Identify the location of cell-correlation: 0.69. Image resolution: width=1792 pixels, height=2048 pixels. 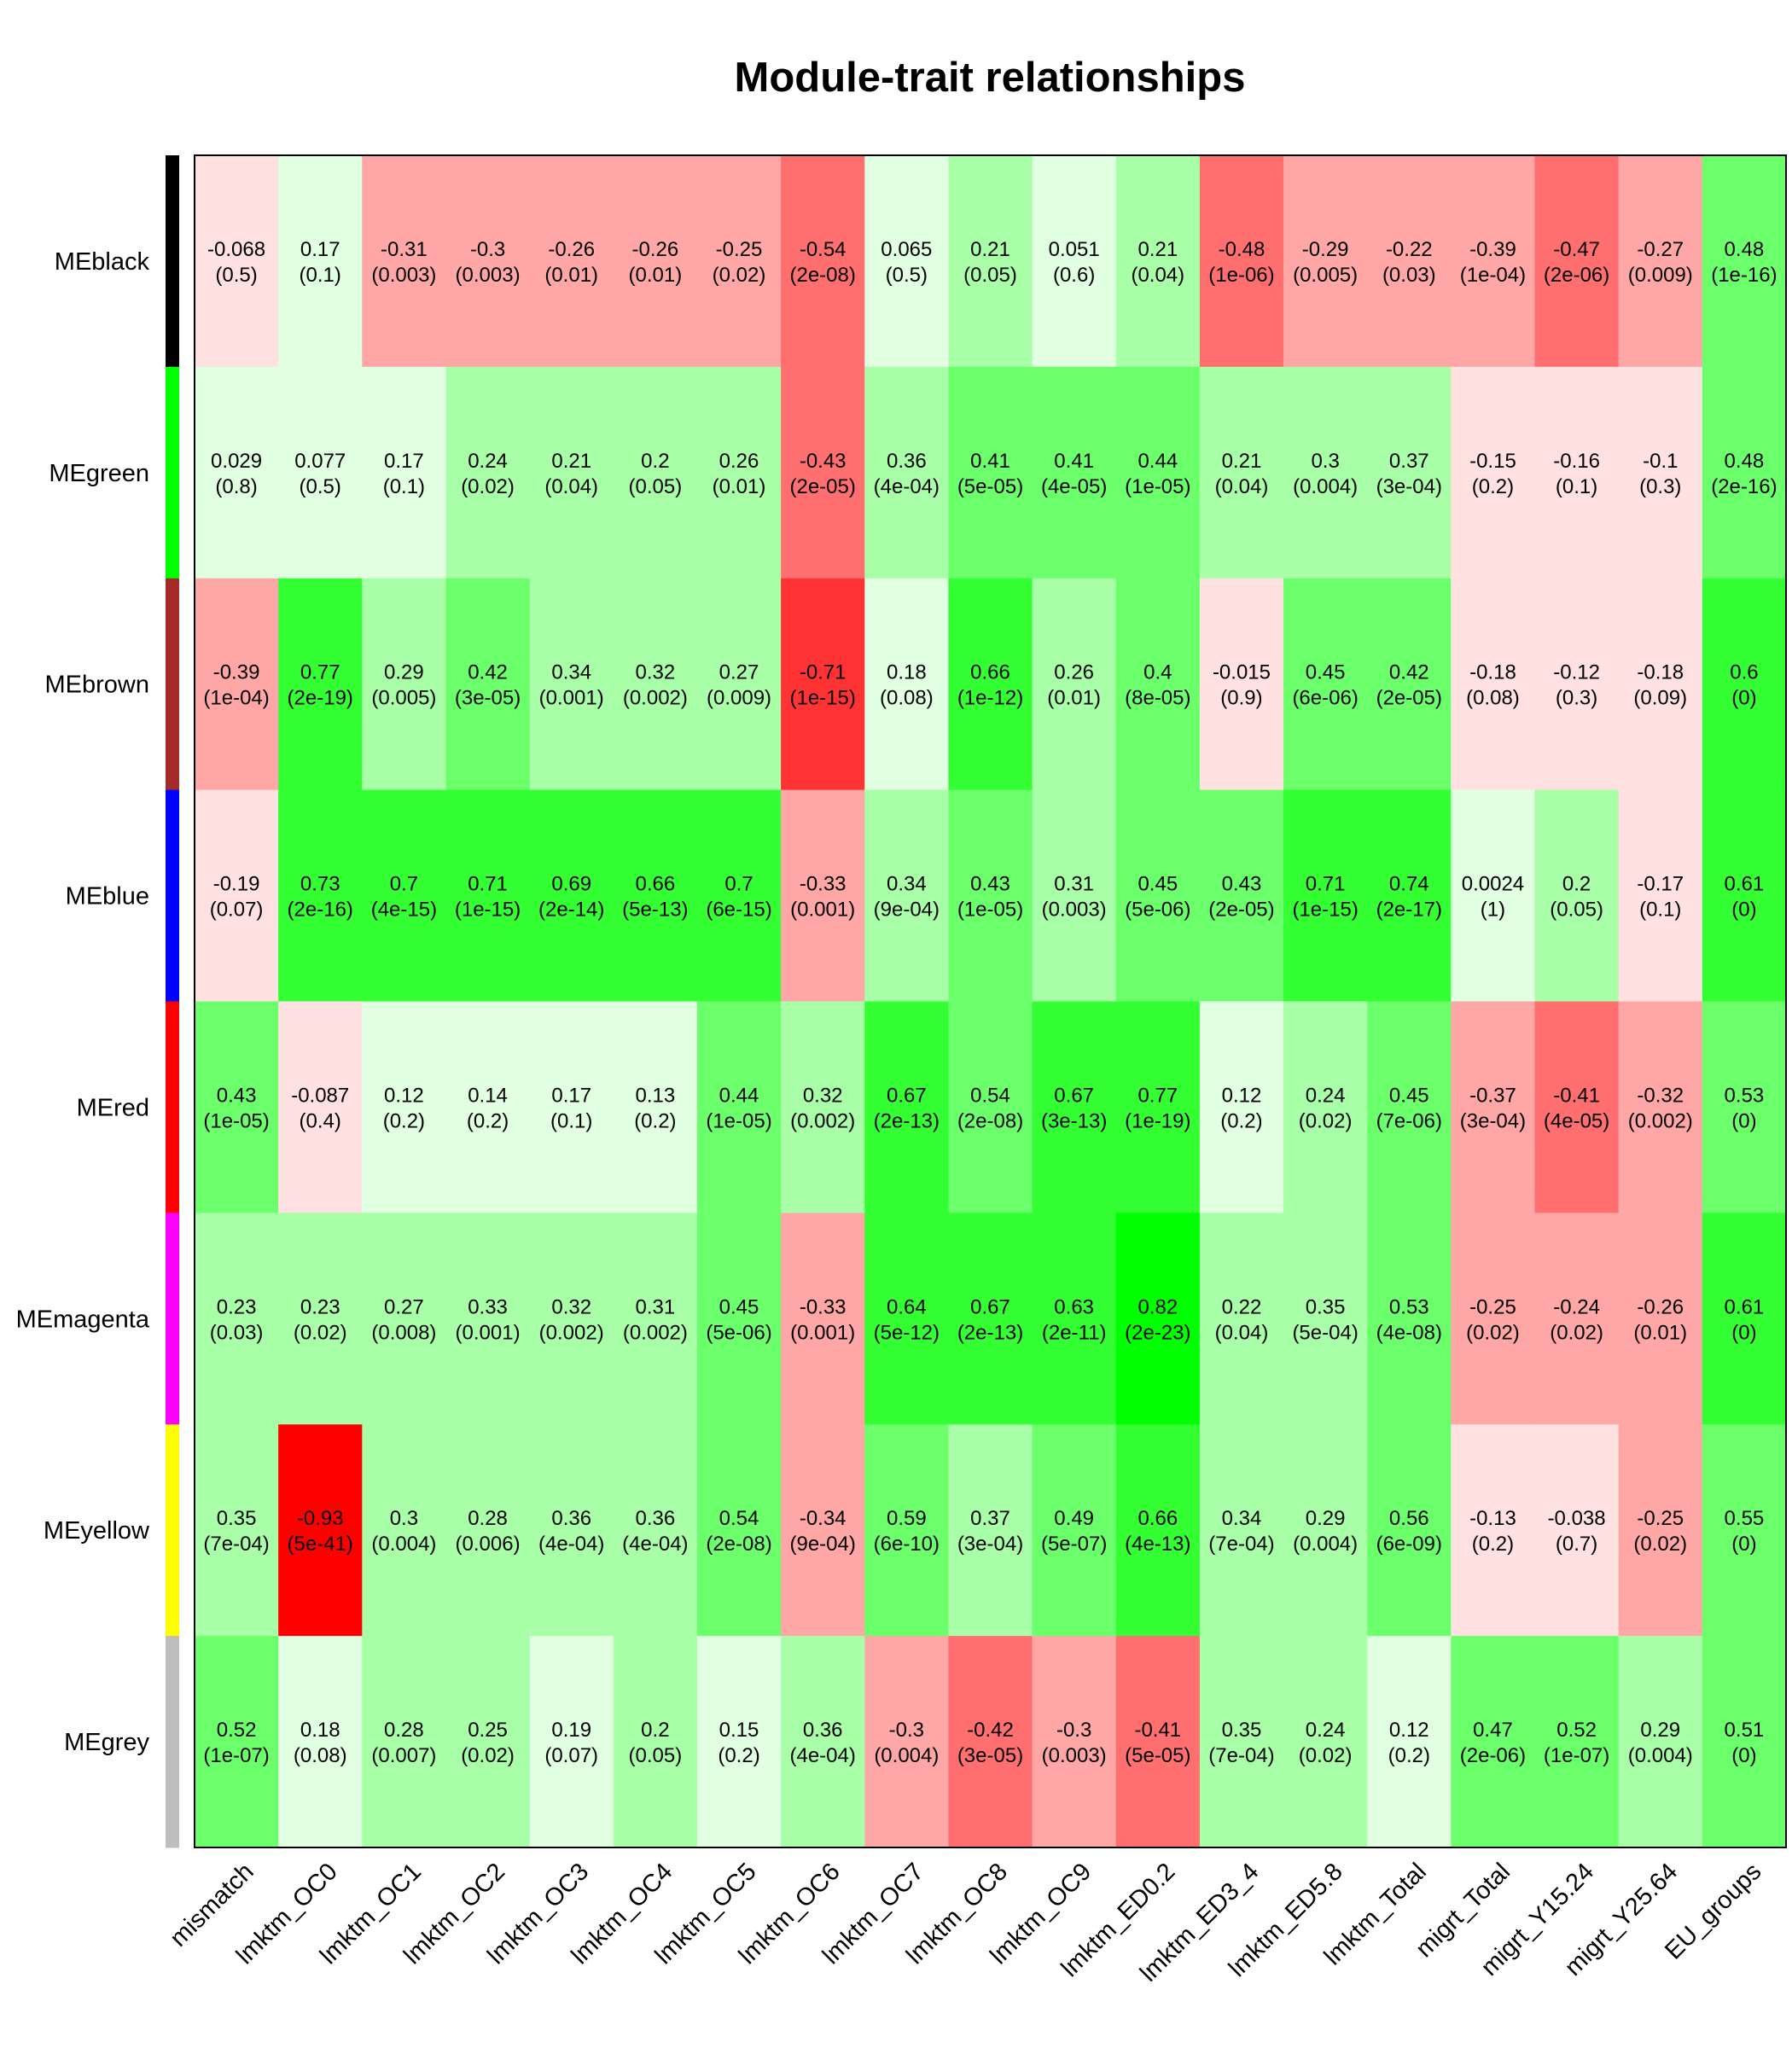
(571, 884).